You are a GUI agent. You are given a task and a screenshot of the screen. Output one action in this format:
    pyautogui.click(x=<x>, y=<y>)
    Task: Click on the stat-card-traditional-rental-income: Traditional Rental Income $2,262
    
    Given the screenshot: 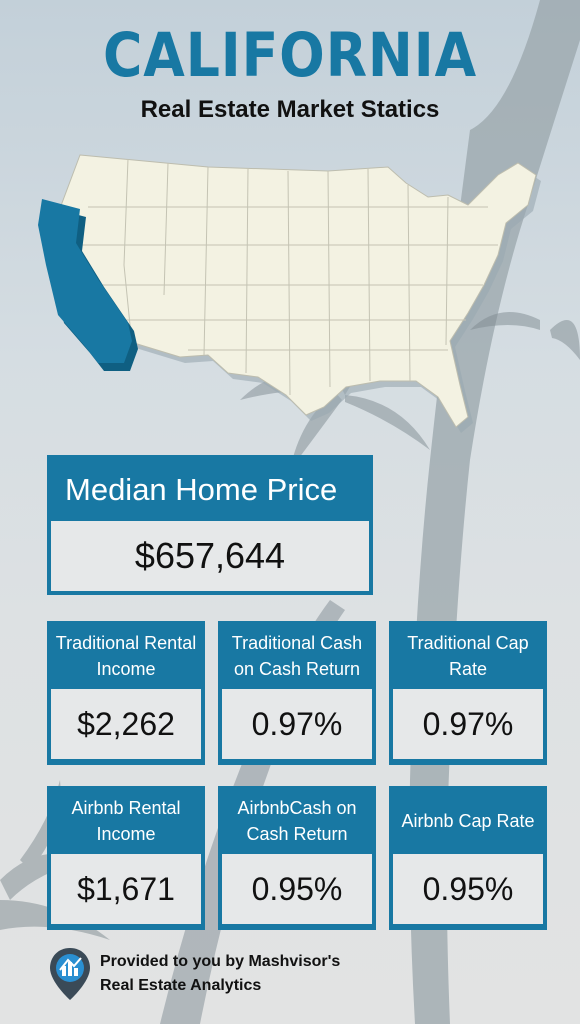 What is the action you would take?
    pyautogui.click(x=126, y=693)
    